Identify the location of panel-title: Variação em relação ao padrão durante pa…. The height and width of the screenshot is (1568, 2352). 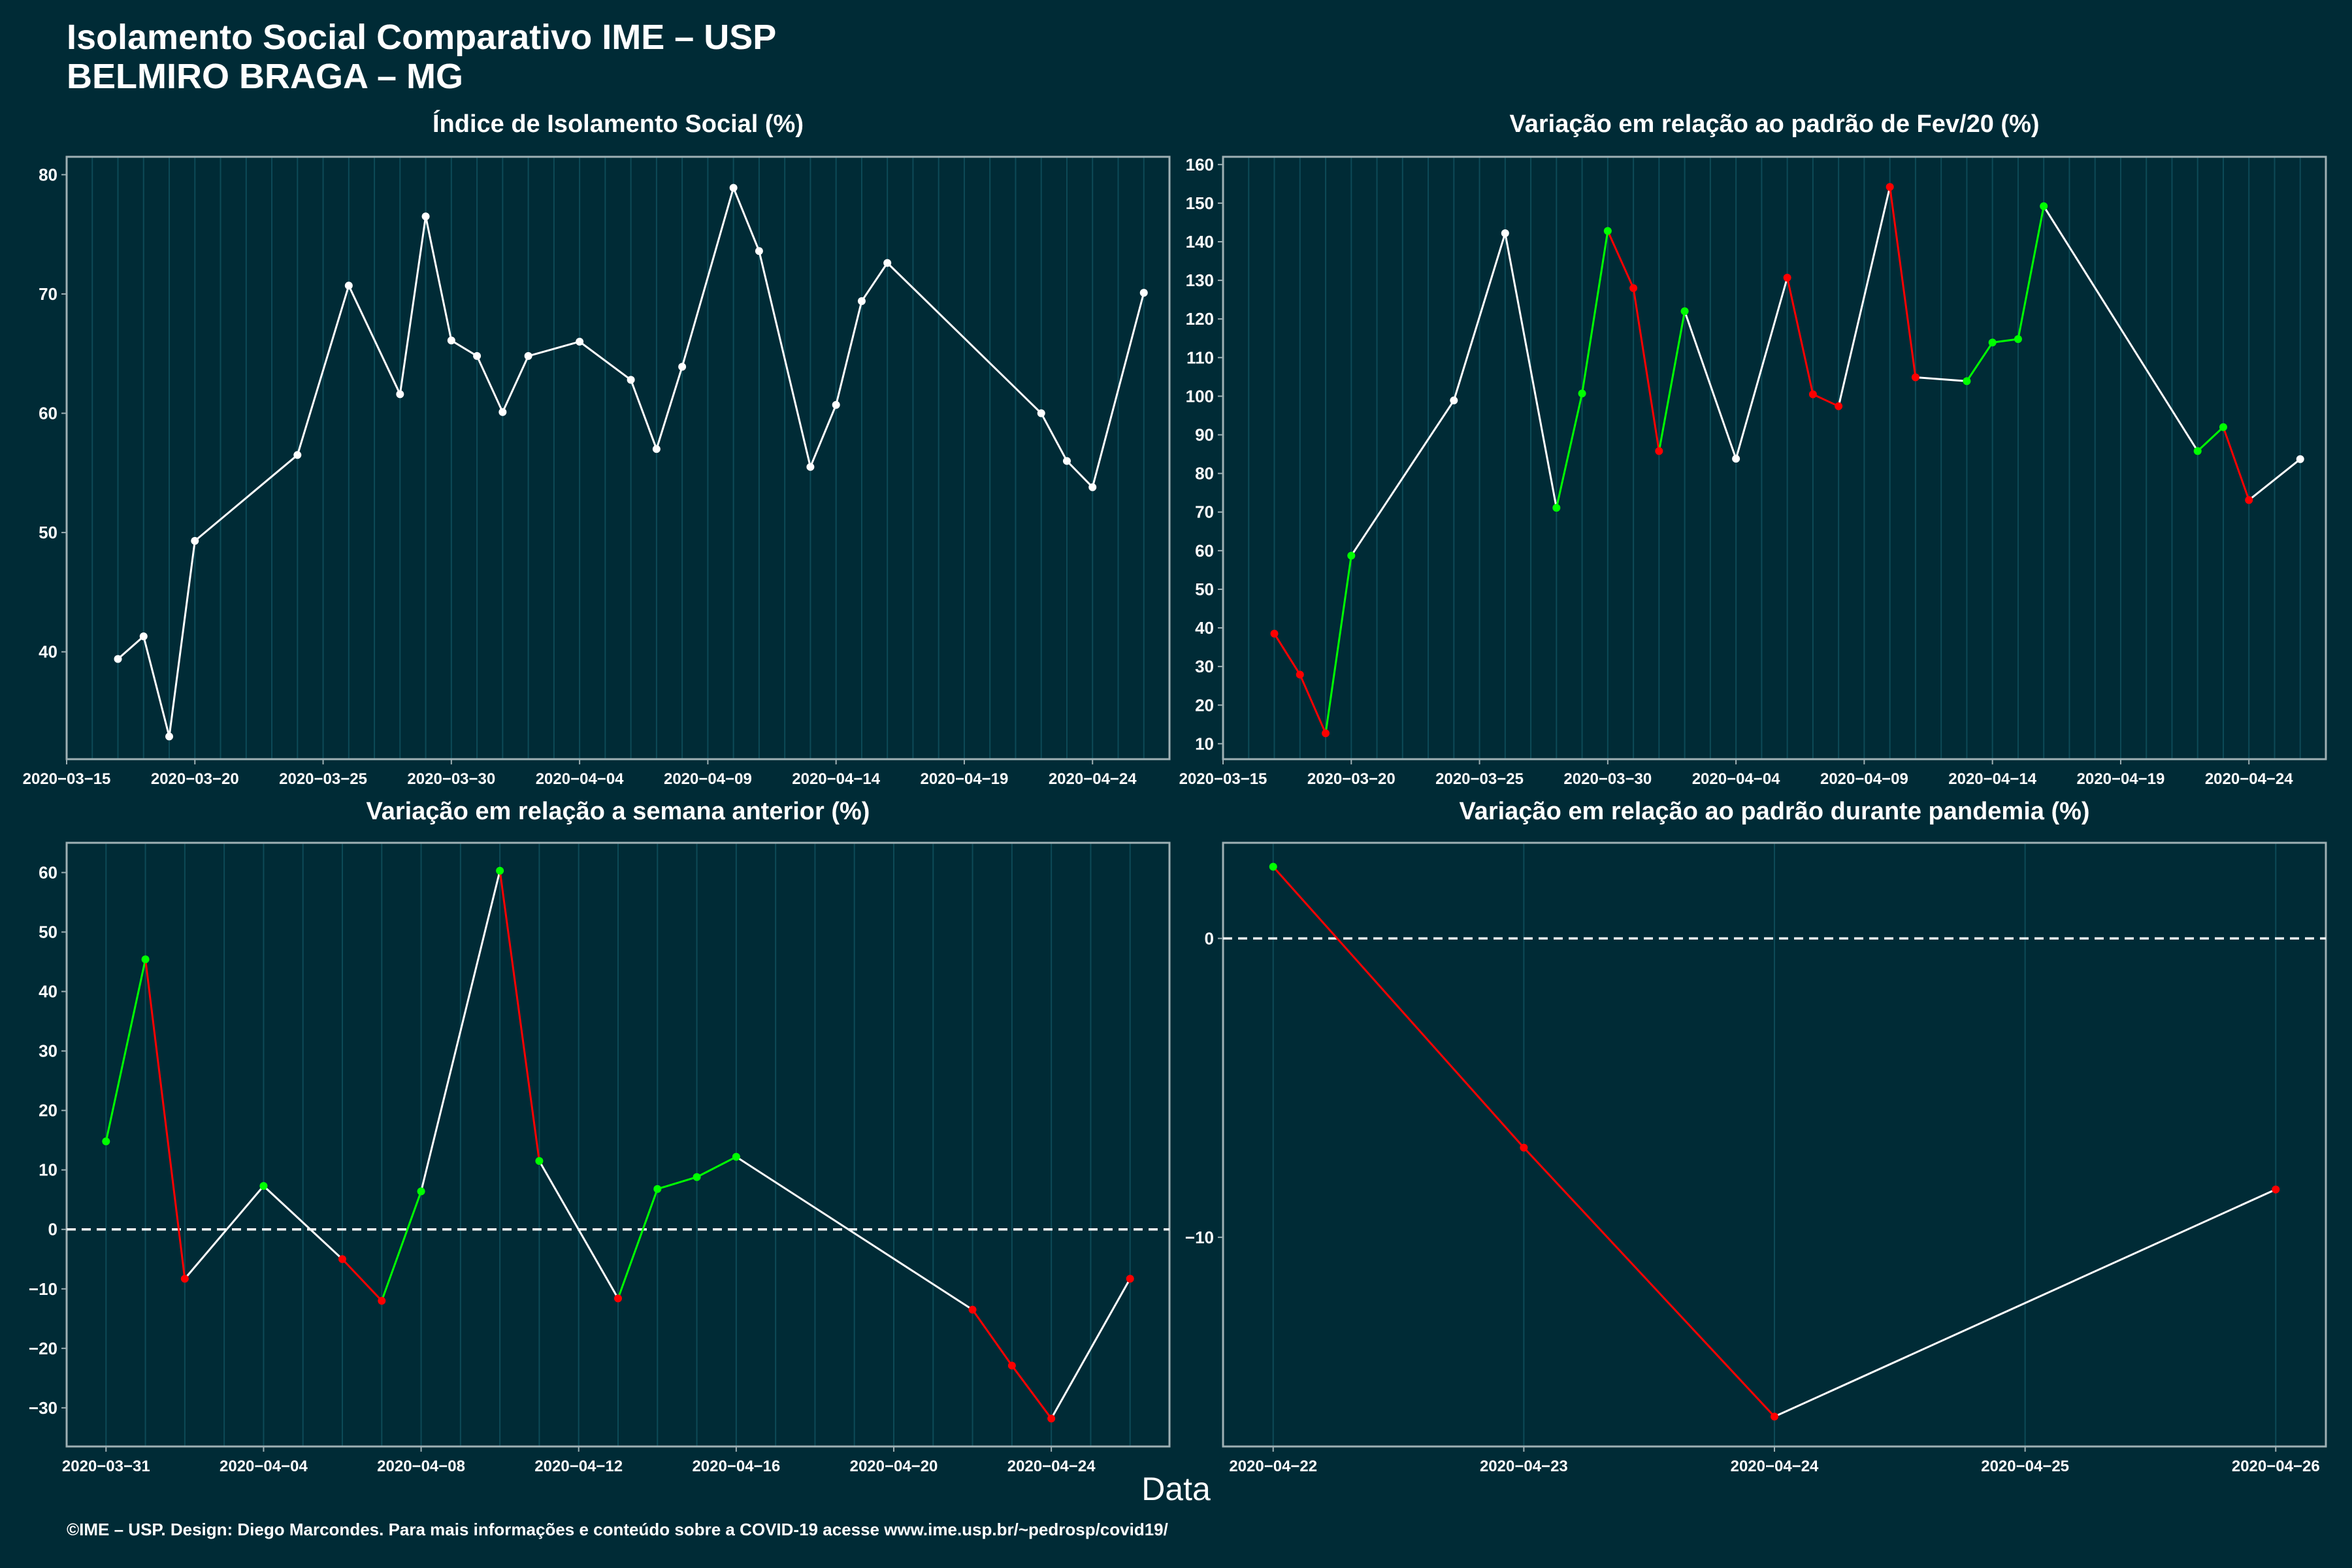
(1774, 811).